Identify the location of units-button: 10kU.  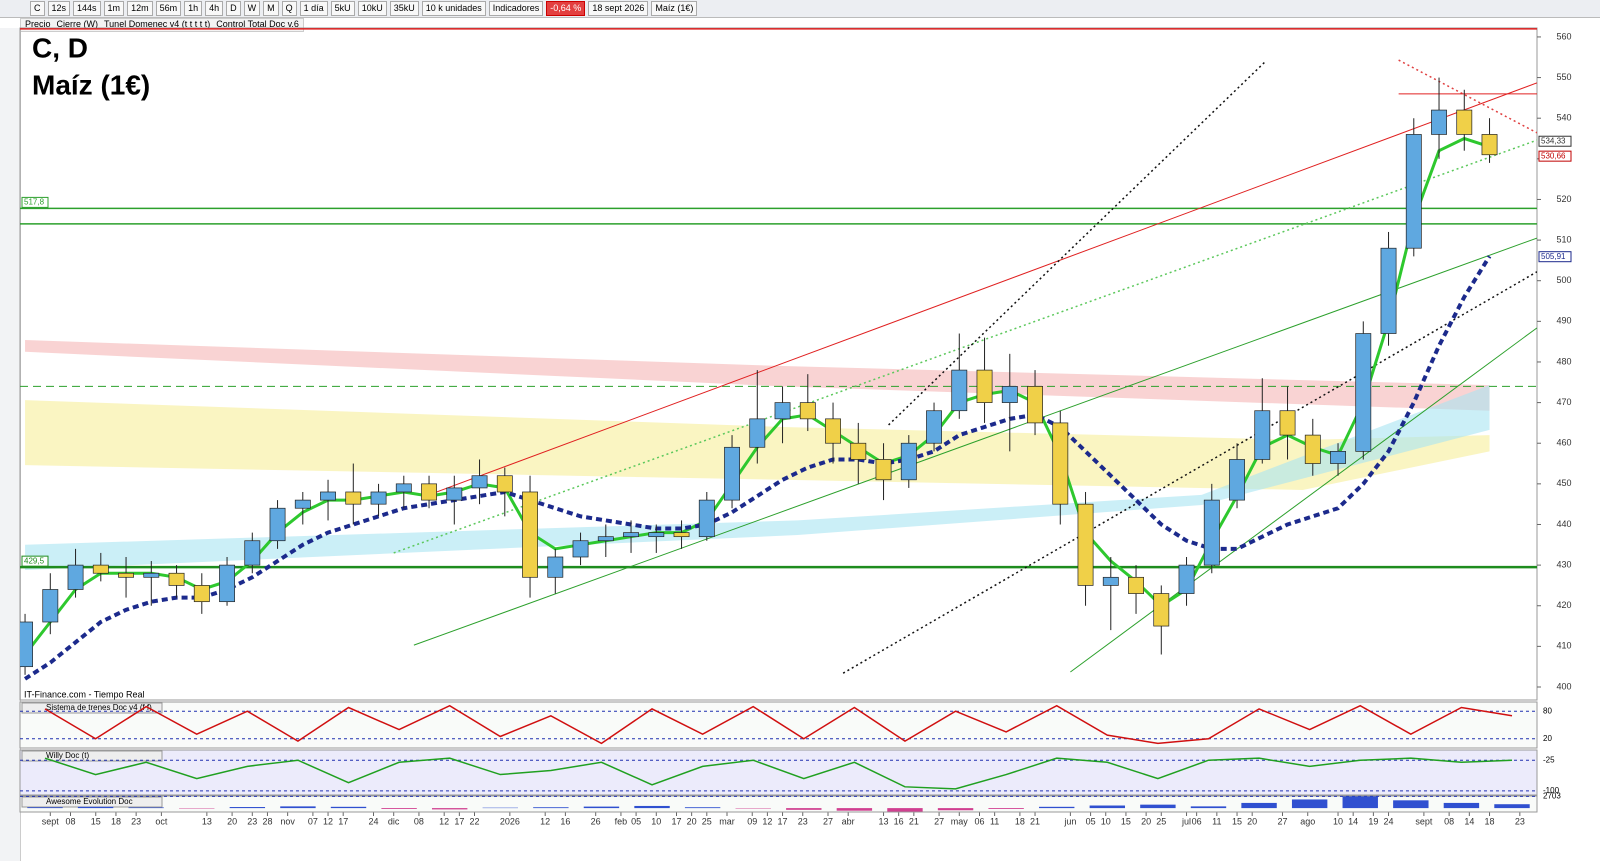
(372, 8).